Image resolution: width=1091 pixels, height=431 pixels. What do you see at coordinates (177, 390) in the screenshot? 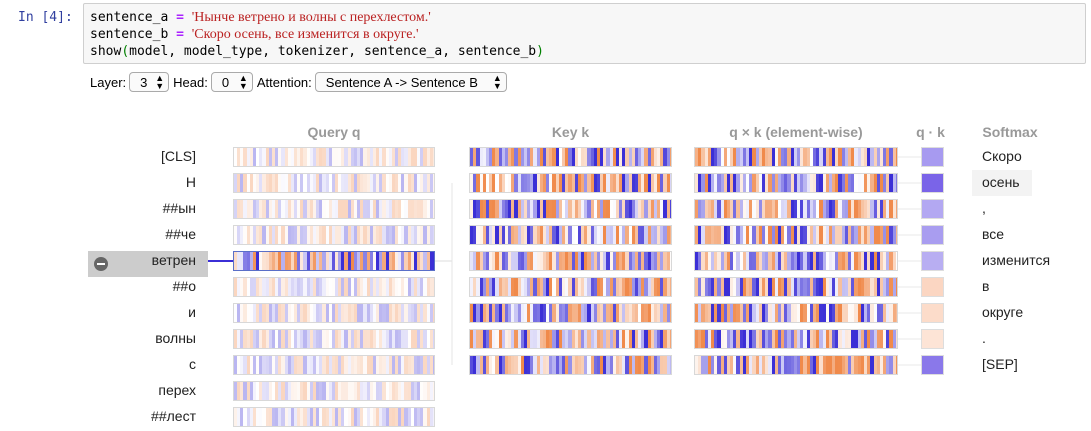
I see `query-token: перех` at bounding box center [177, 390].